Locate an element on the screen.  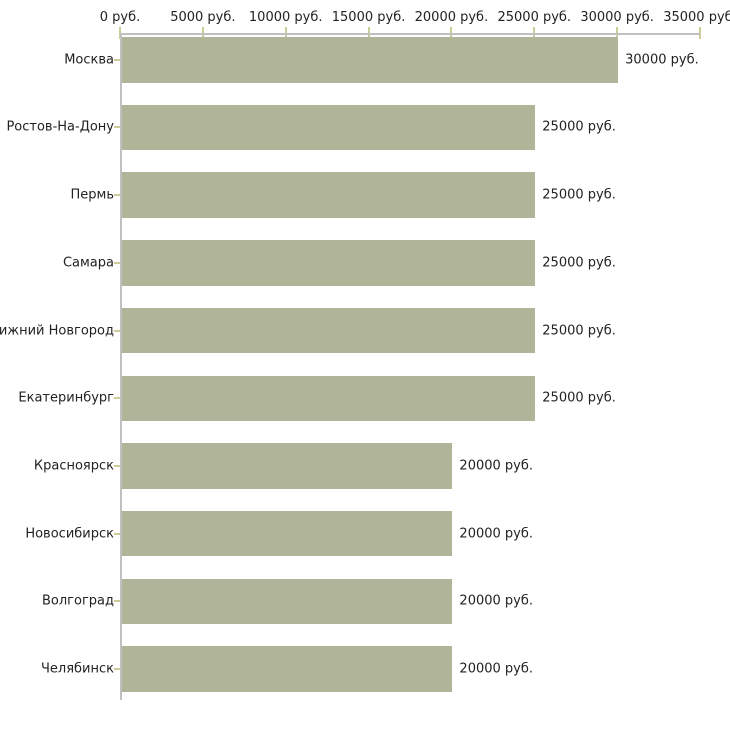
x-axis-tick-label: 30000 руб. is located at coordinates (617, 17).